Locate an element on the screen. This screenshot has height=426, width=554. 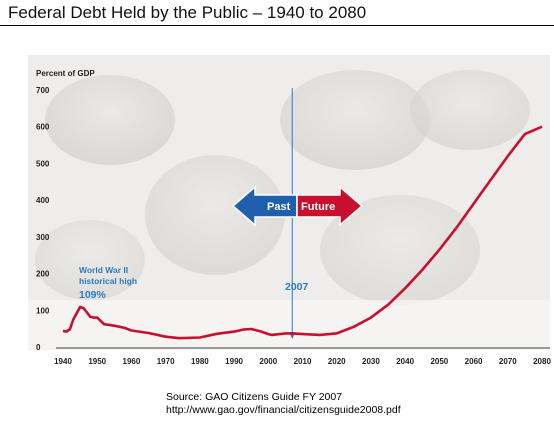
future-label: Future is located at coordinates (318, 207).